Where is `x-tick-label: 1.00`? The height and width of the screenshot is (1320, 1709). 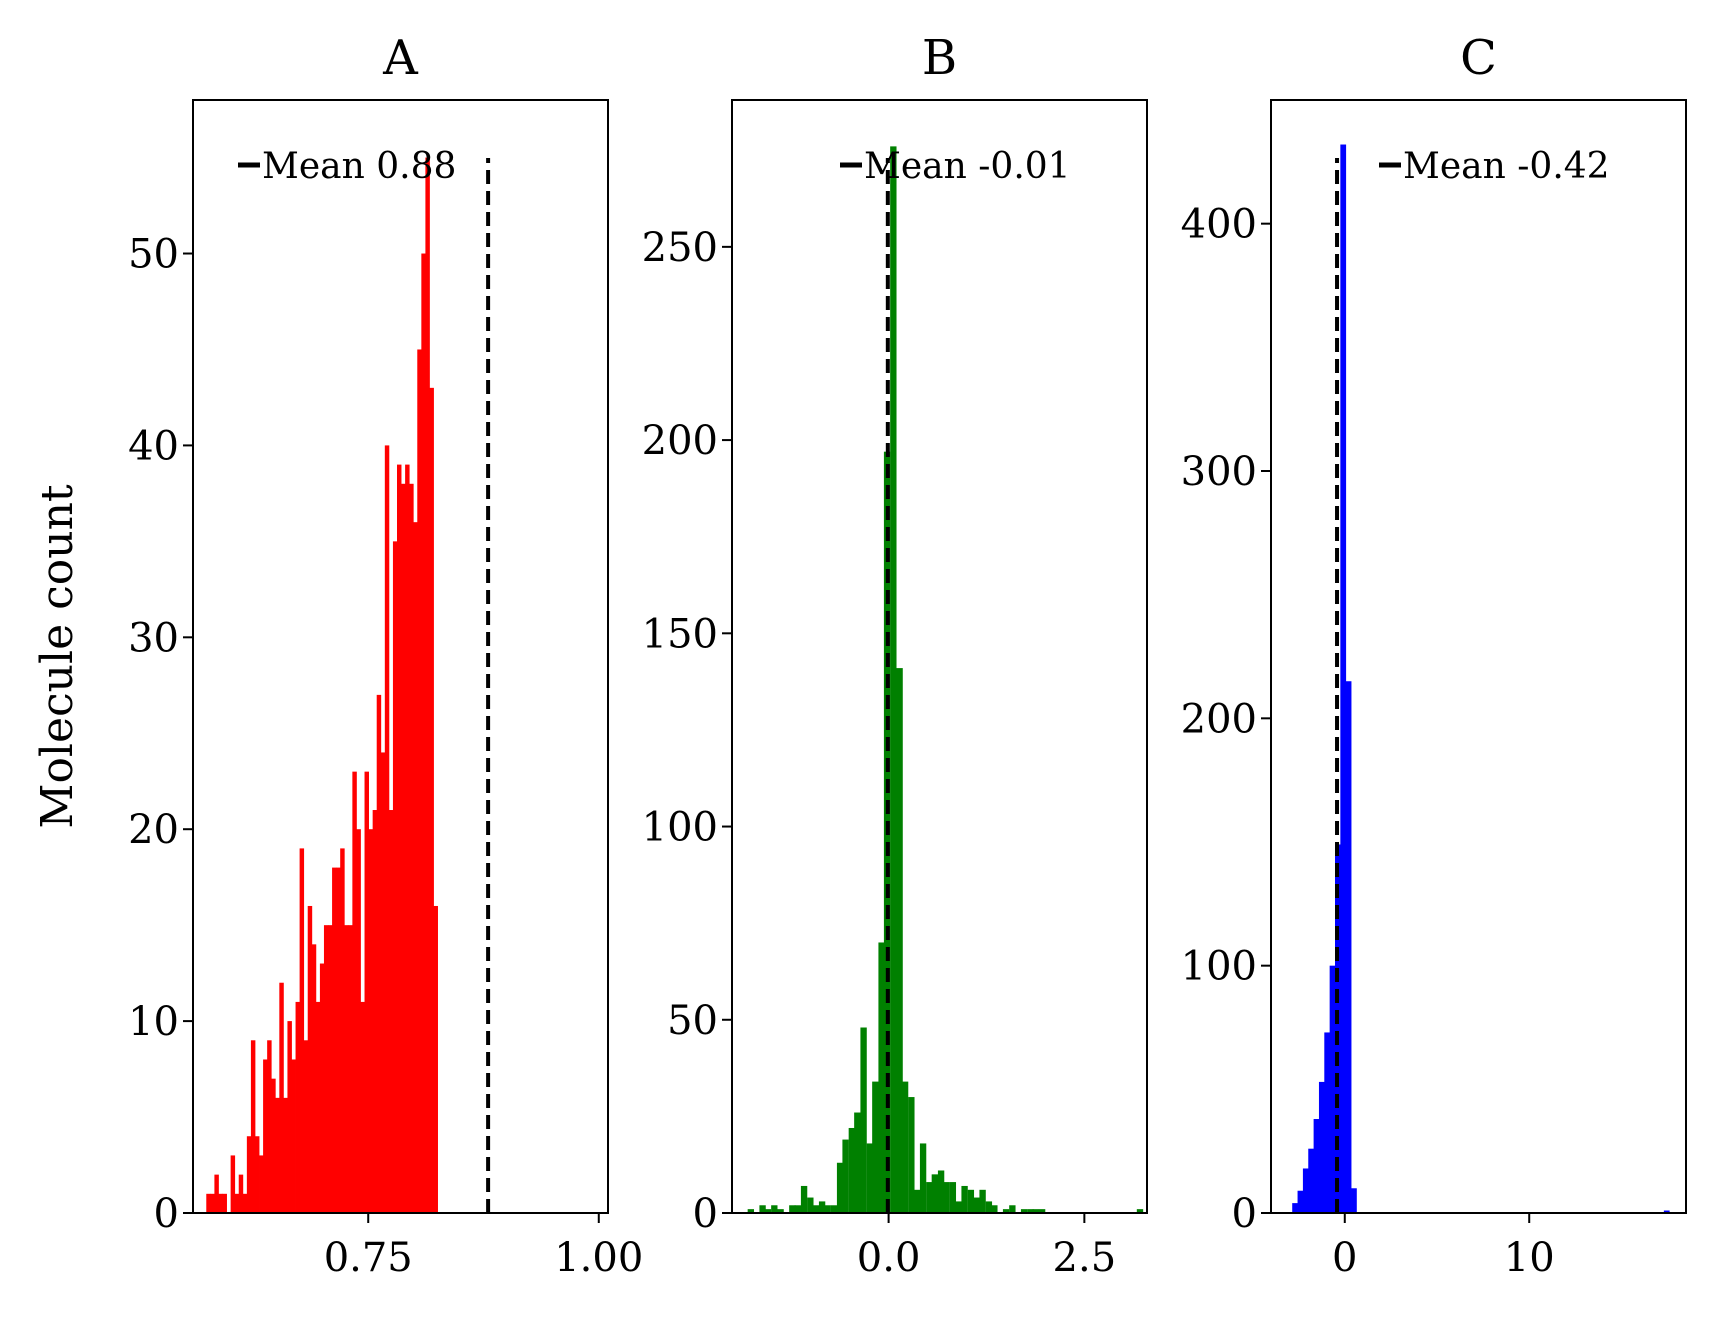 x-tick-label: 1.00 is located at coordinates (598, 1258).